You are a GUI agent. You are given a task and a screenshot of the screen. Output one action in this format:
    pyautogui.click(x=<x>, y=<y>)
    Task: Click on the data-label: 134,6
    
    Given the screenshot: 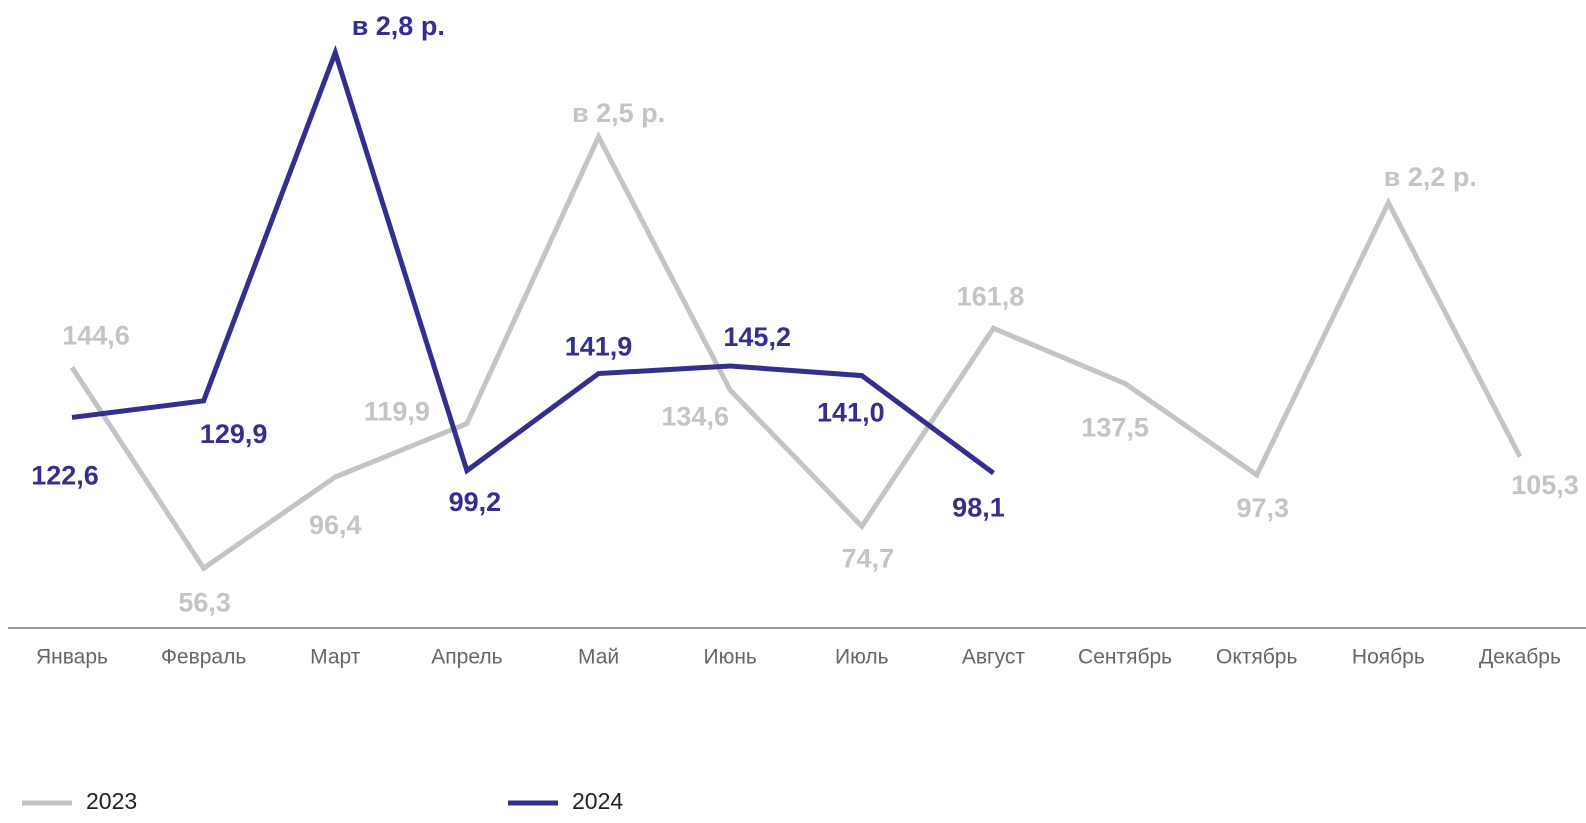 What is the action you would take?
    pyautogui.click(x=695, y=416)
    